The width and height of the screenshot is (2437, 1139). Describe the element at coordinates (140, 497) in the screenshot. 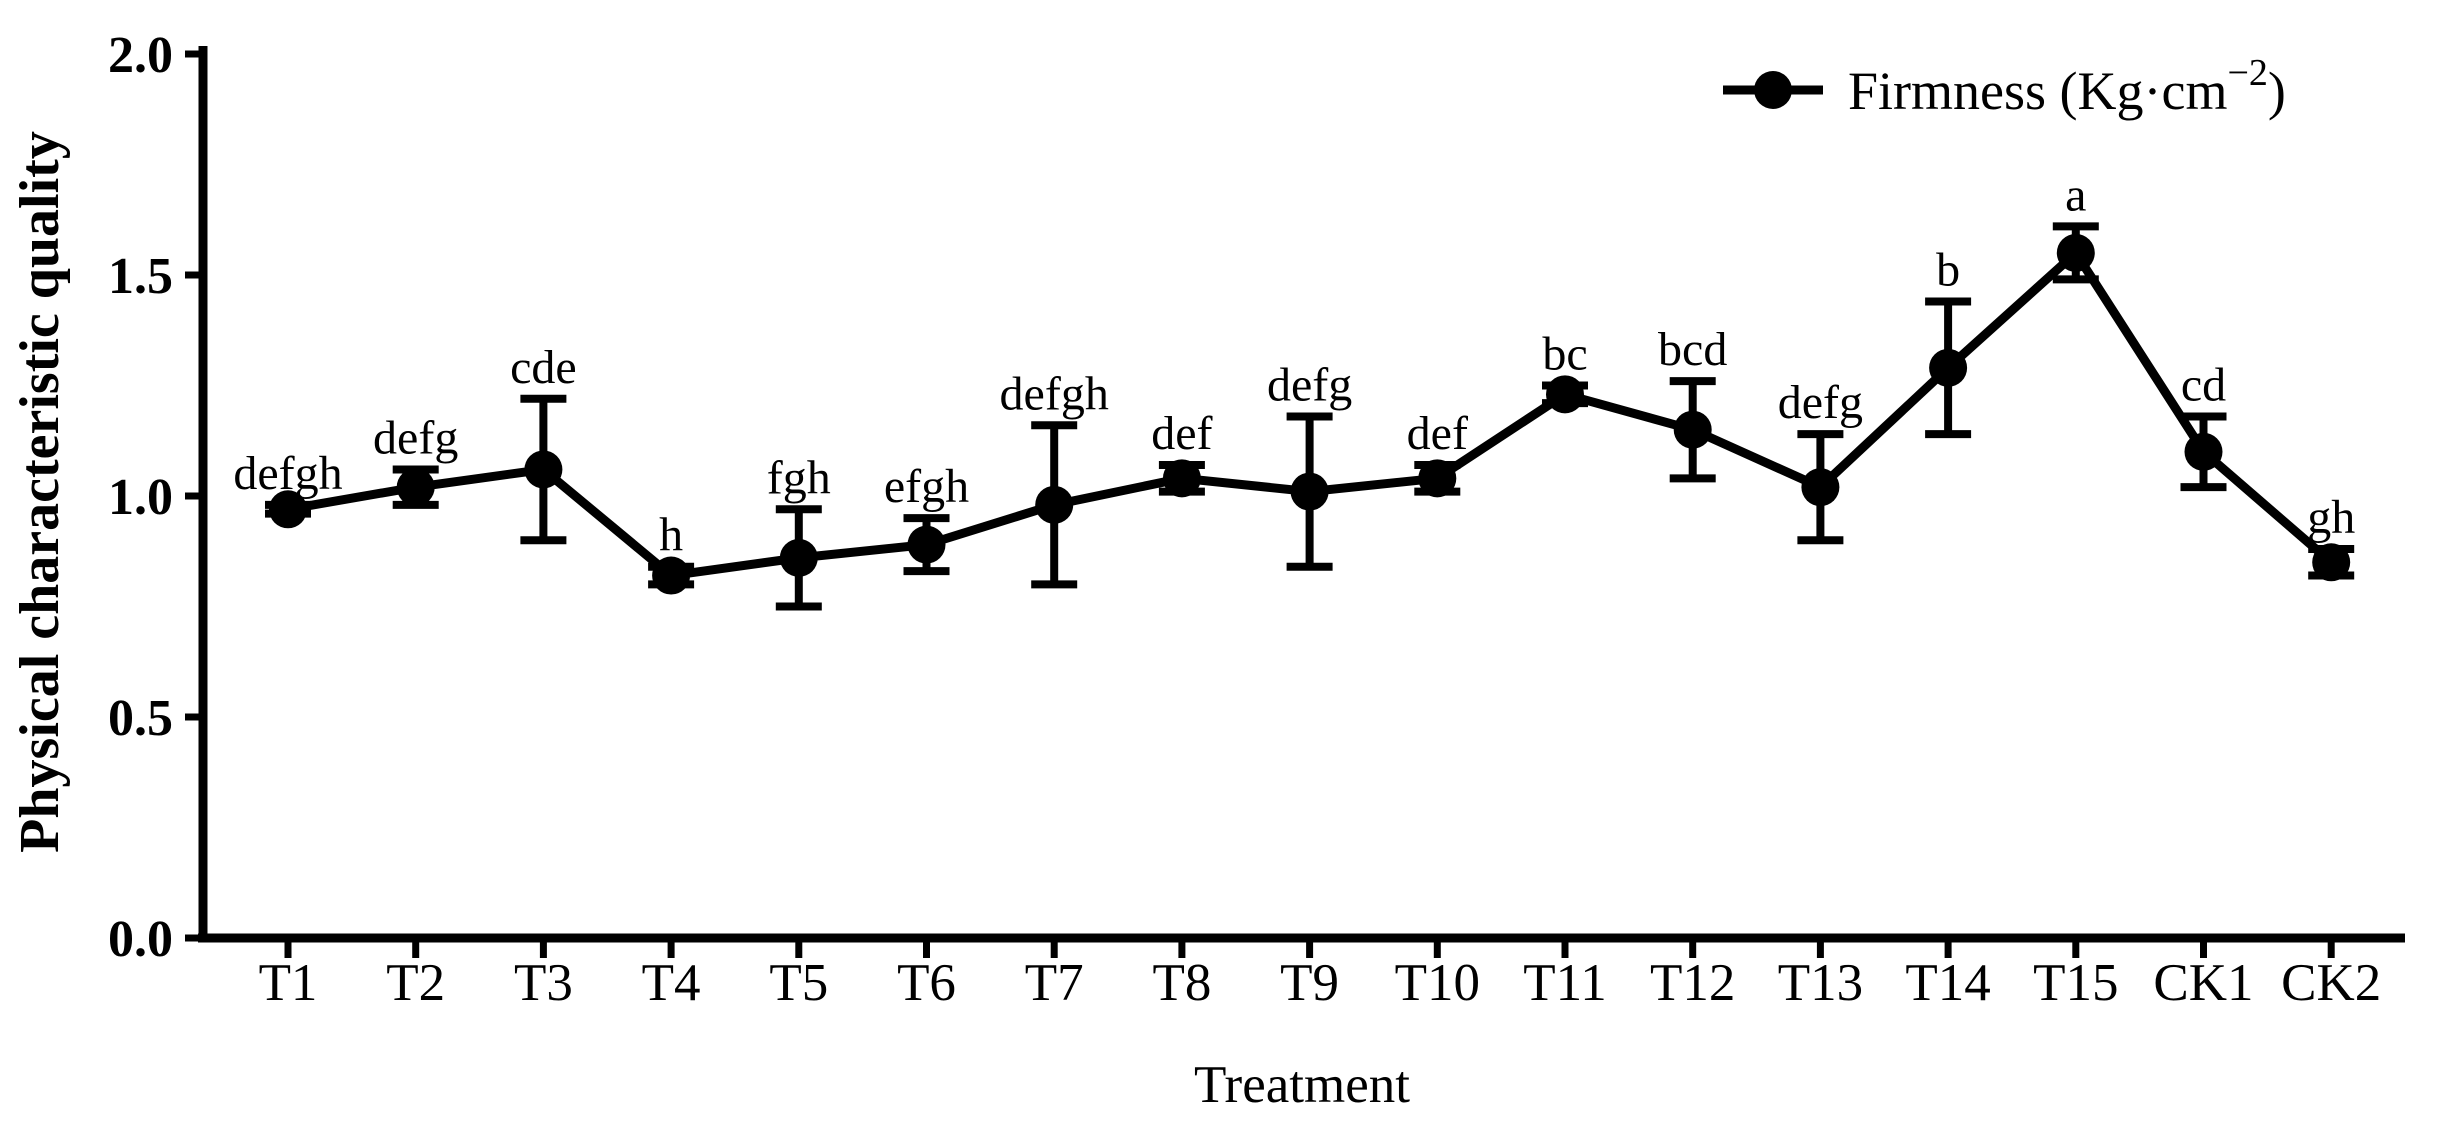

I see `y-tick-label: 1.0` at that location.